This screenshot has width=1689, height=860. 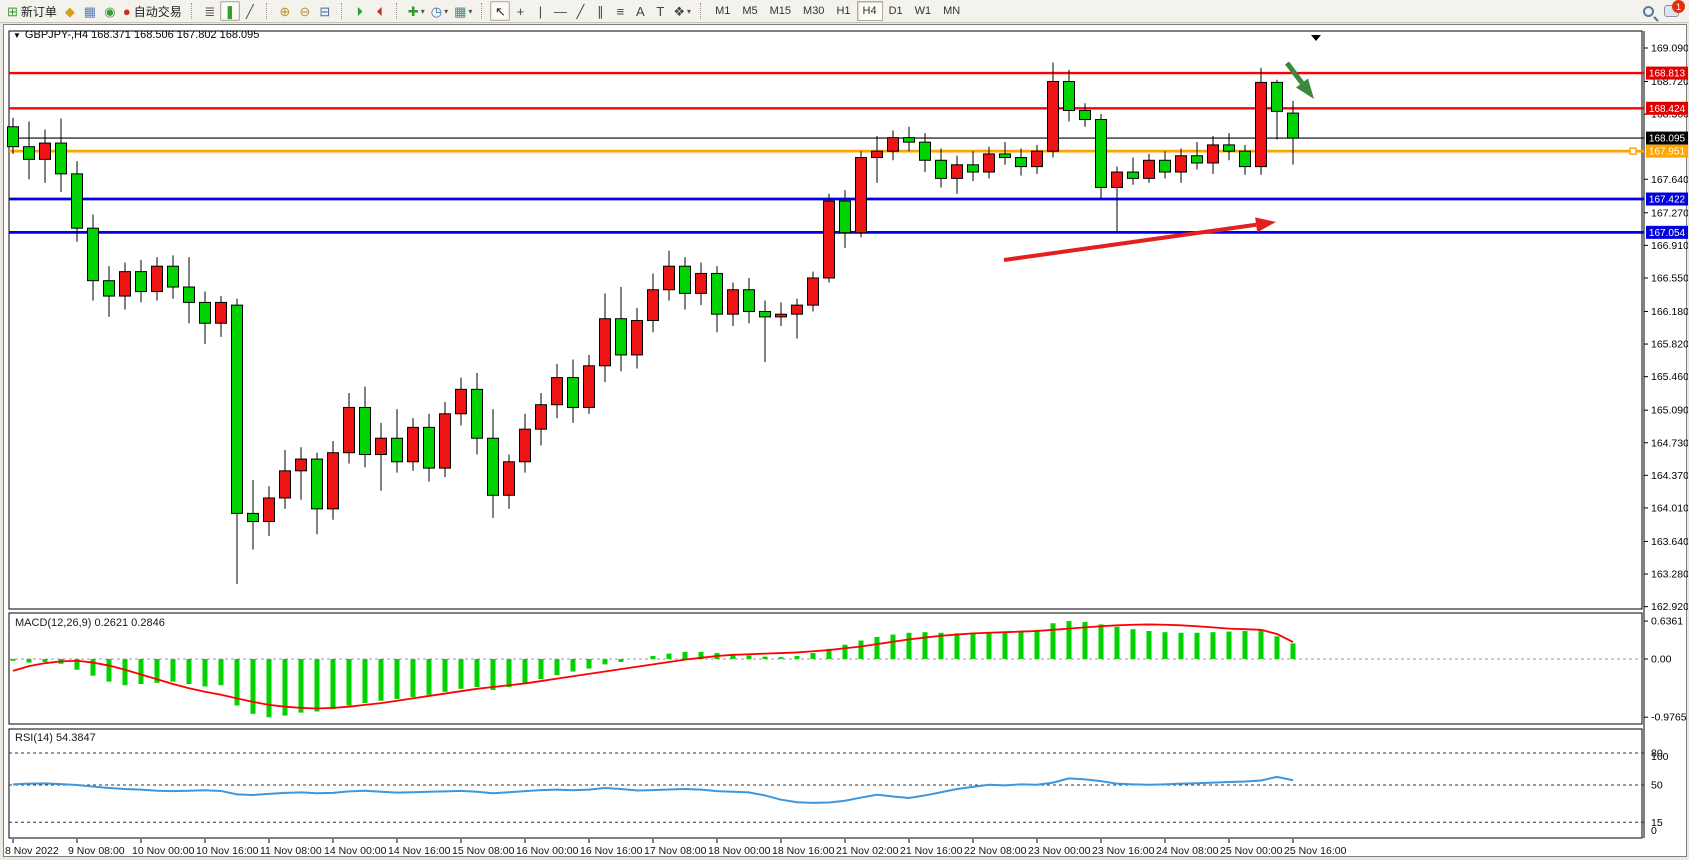 I want to click on line-chart-button: ╱, so click(x=250, y=11).